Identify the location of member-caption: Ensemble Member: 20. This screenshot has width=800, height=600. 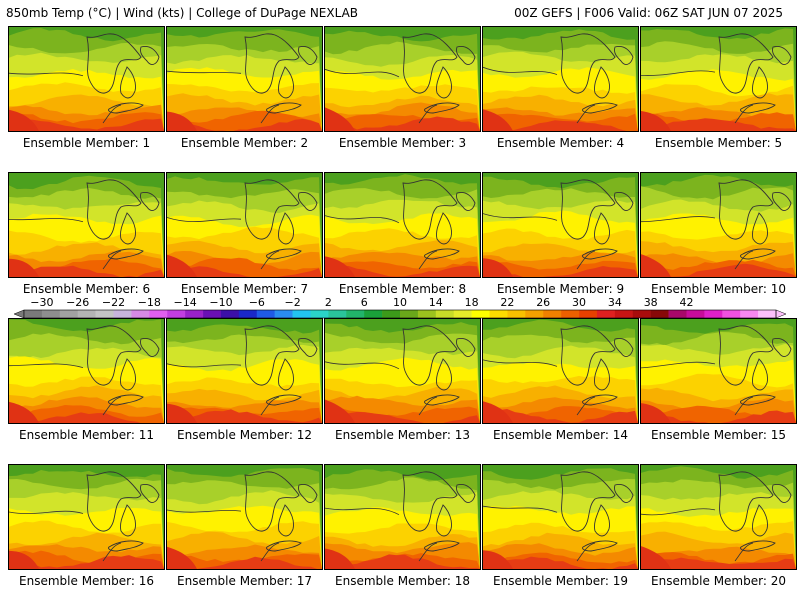
(718, 581).